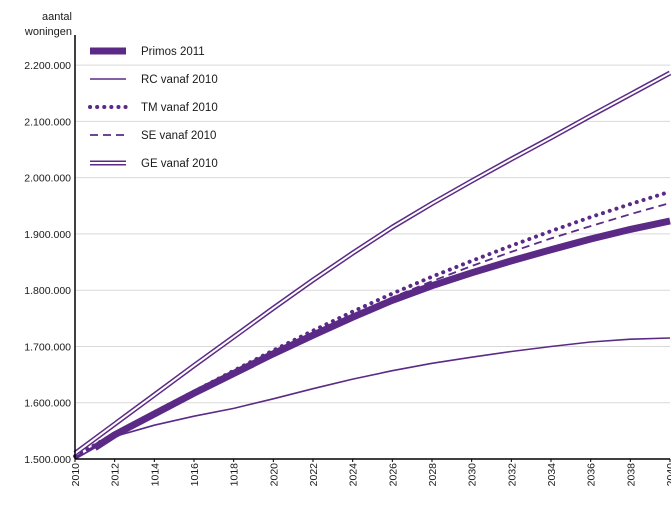 Image resolution: width=671 pixels, height=509 pixels. Describe the element at coordinates (47, 347) in the screenshot. I see `y-tick-label: 1.700.000` at that location.